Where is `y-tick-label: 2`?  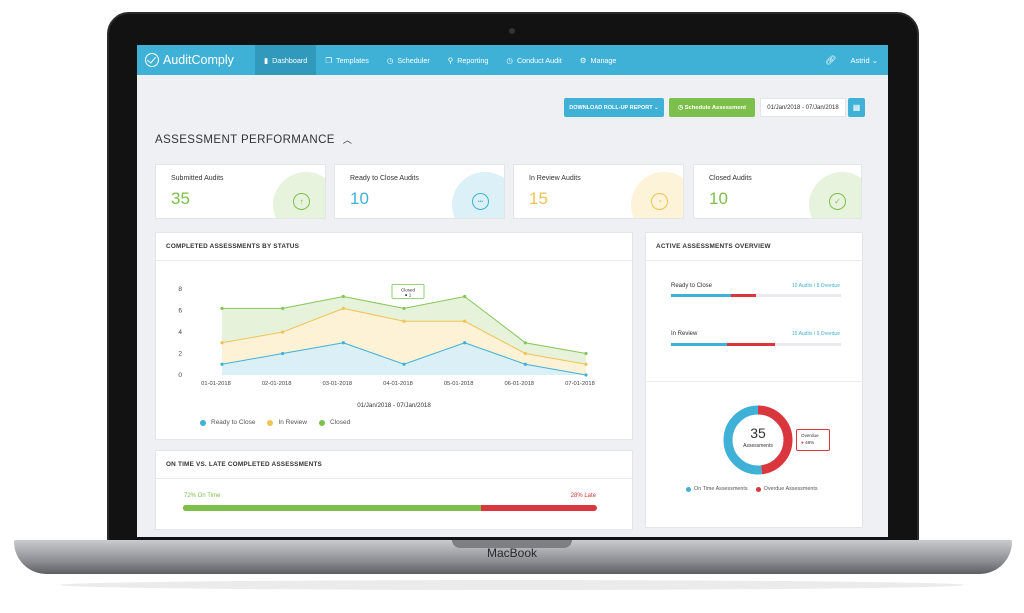
y-tick-label: 2 is located at coordinates (180, 354).